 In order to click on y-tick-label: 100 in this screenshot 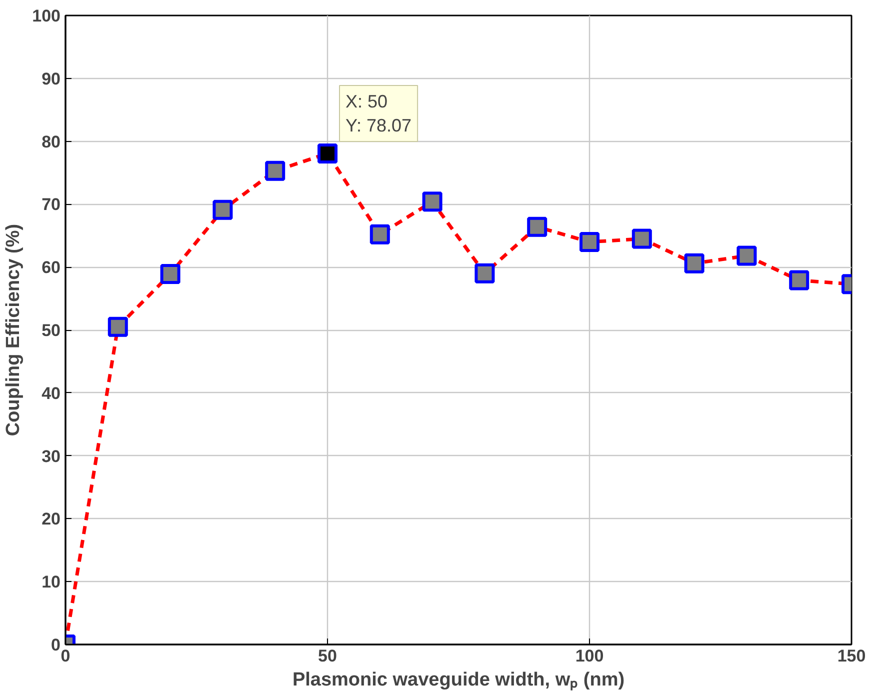, I will do `click(46, 16)`.